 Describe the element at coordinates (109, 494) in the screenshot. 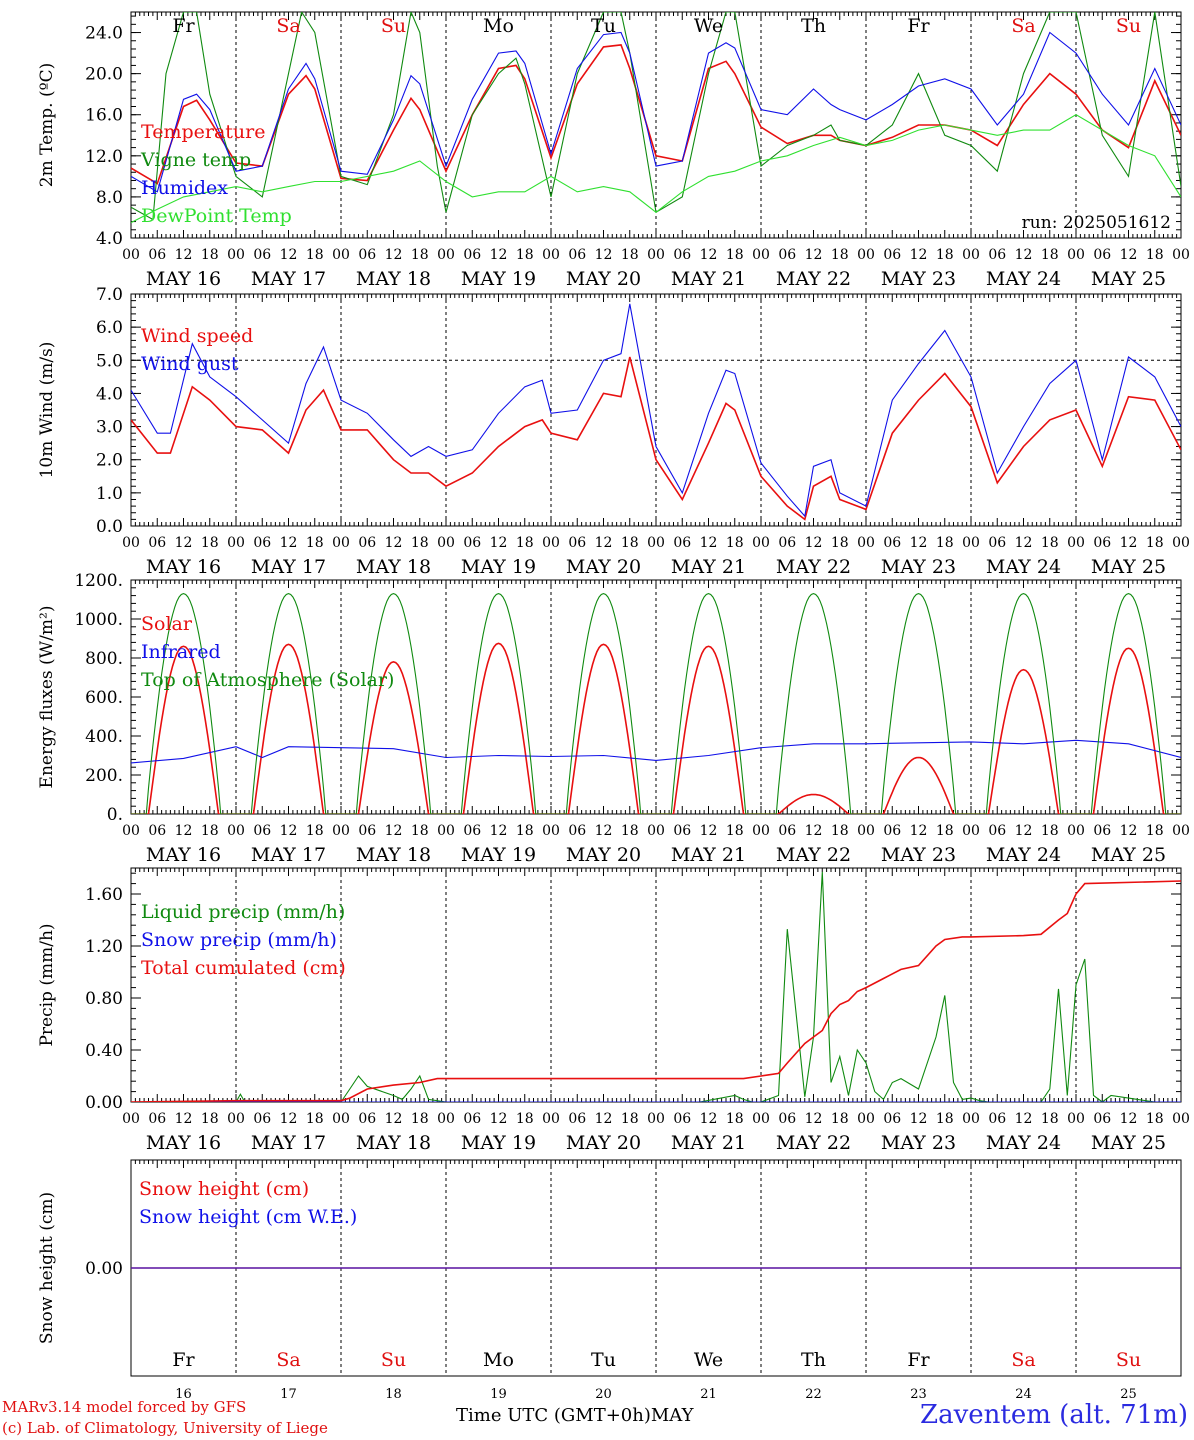

I see `y-tick-label: 1.0` at that location.